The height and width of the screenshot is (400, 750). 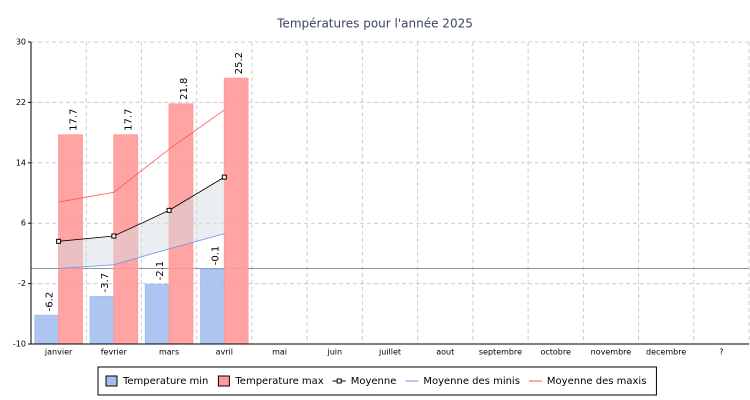 What do you see at coordinates (215, 256) in the screenshot?
I see `value-label: -0.1` at bounding box center [215, 256].